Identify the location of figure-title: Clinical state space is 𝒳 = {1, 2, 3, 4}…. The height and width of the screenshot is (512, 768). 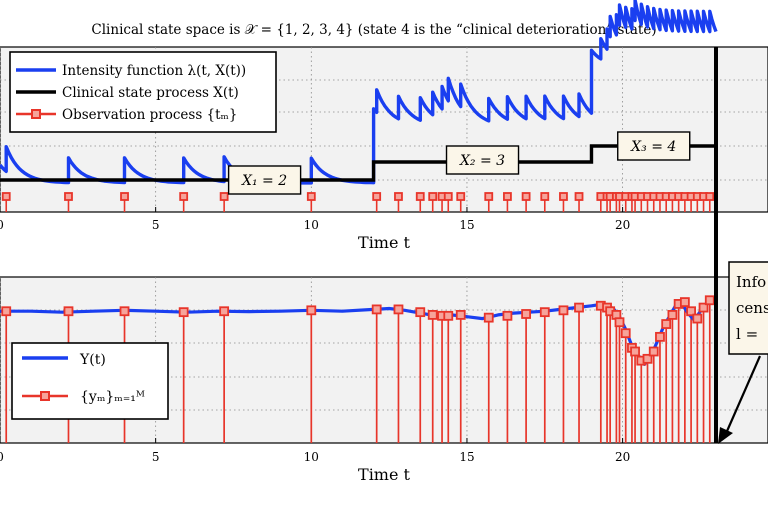
(373, 30).